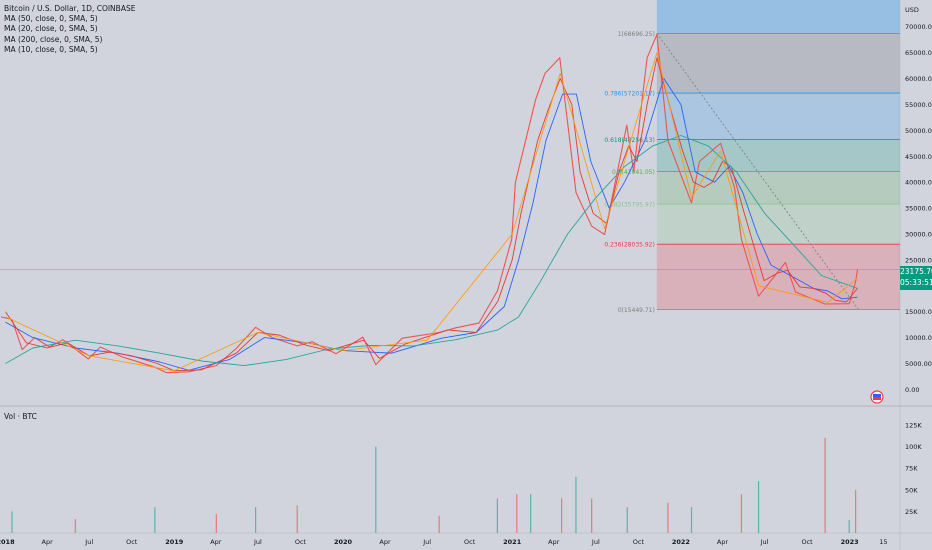  What do you see at coordinates (918, 183) in the screenshot?
I see `price-tick-label: 40000.00` at bounding box center [918, 183].